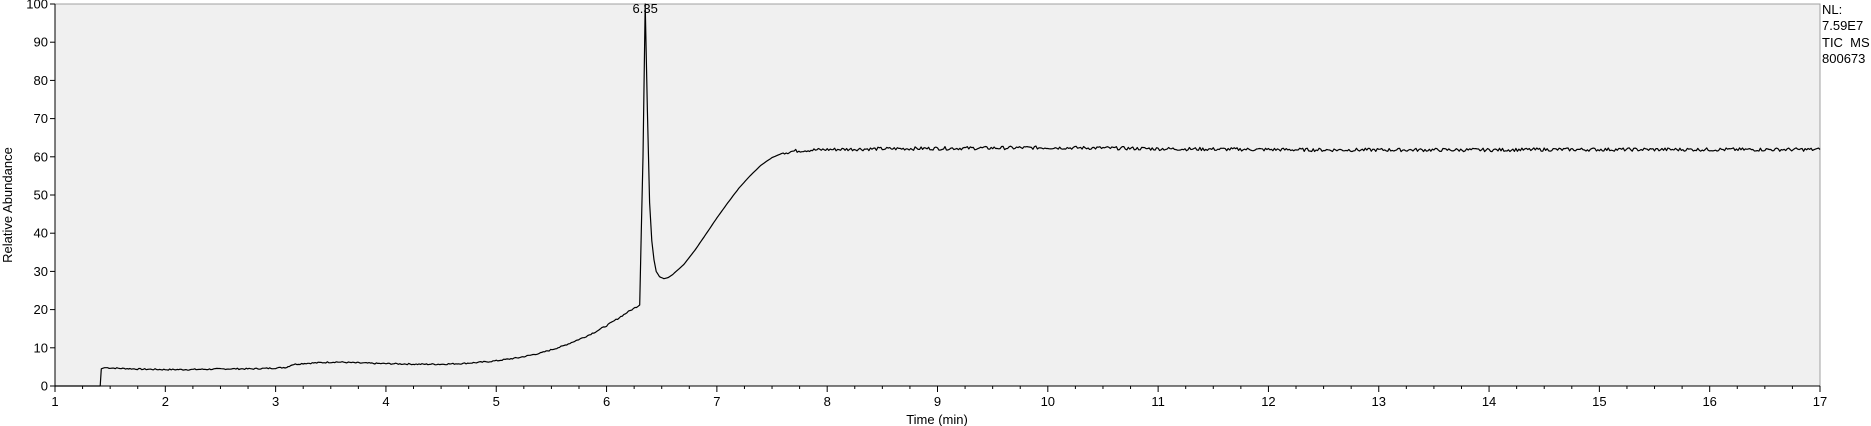  What do you see at coordinates (1832, 9) in the screenshot?
I see `info-nl-label: NL:` at bounding box center [1832, 9].